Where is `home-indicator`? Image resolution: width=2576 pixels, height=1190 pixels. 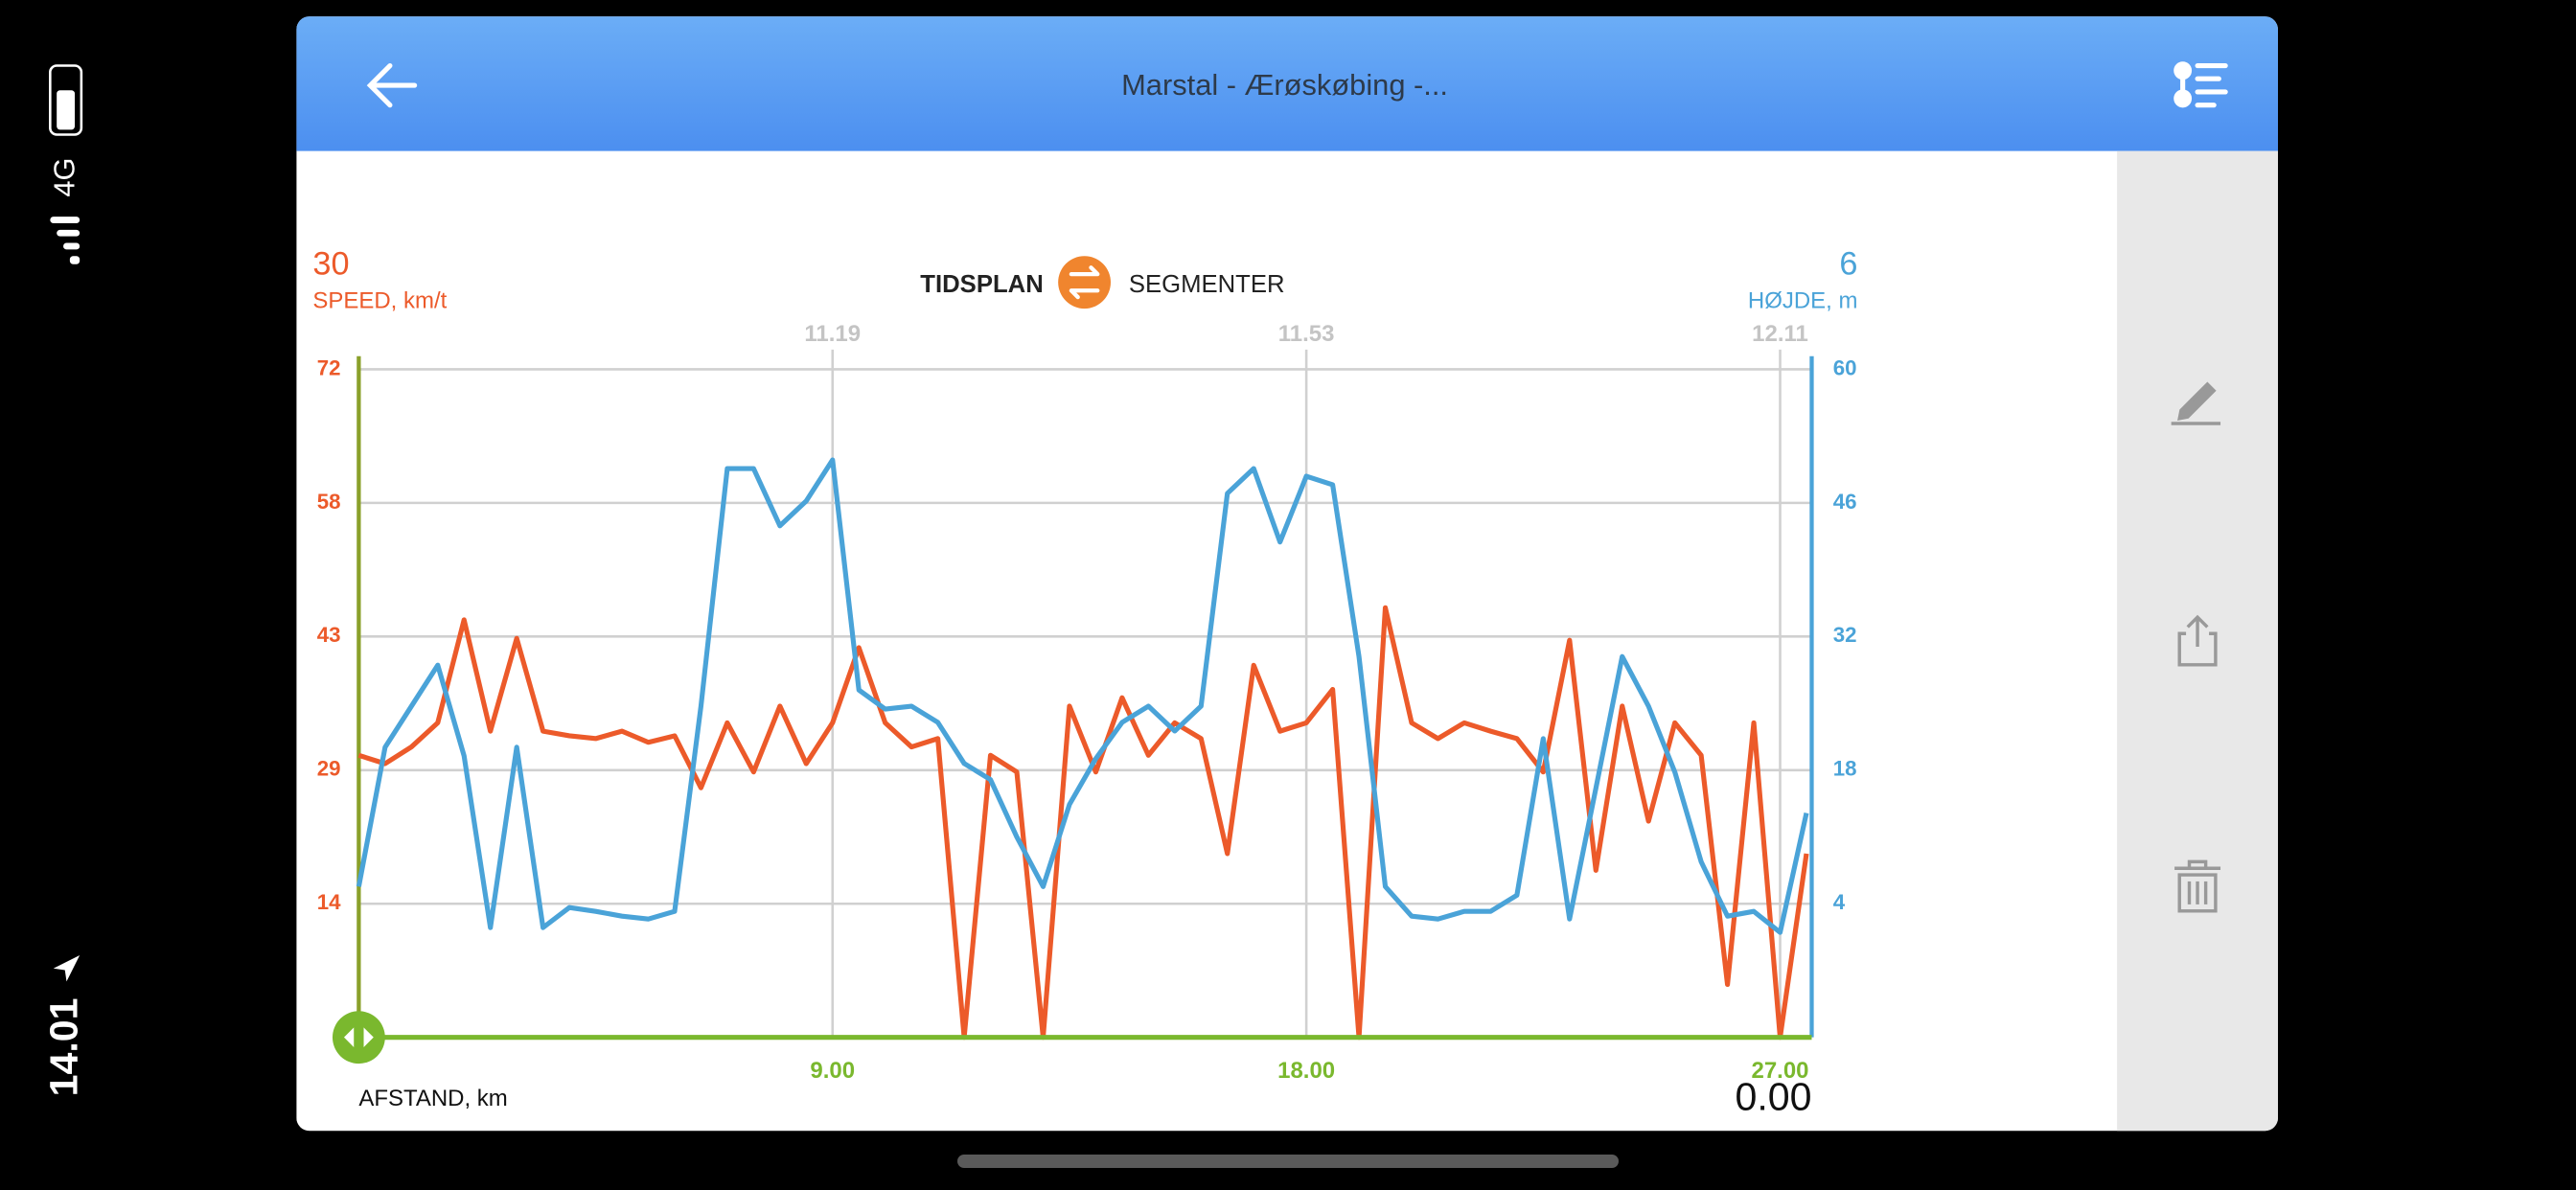 home-indicator is located at coordinates (1288, 1162).